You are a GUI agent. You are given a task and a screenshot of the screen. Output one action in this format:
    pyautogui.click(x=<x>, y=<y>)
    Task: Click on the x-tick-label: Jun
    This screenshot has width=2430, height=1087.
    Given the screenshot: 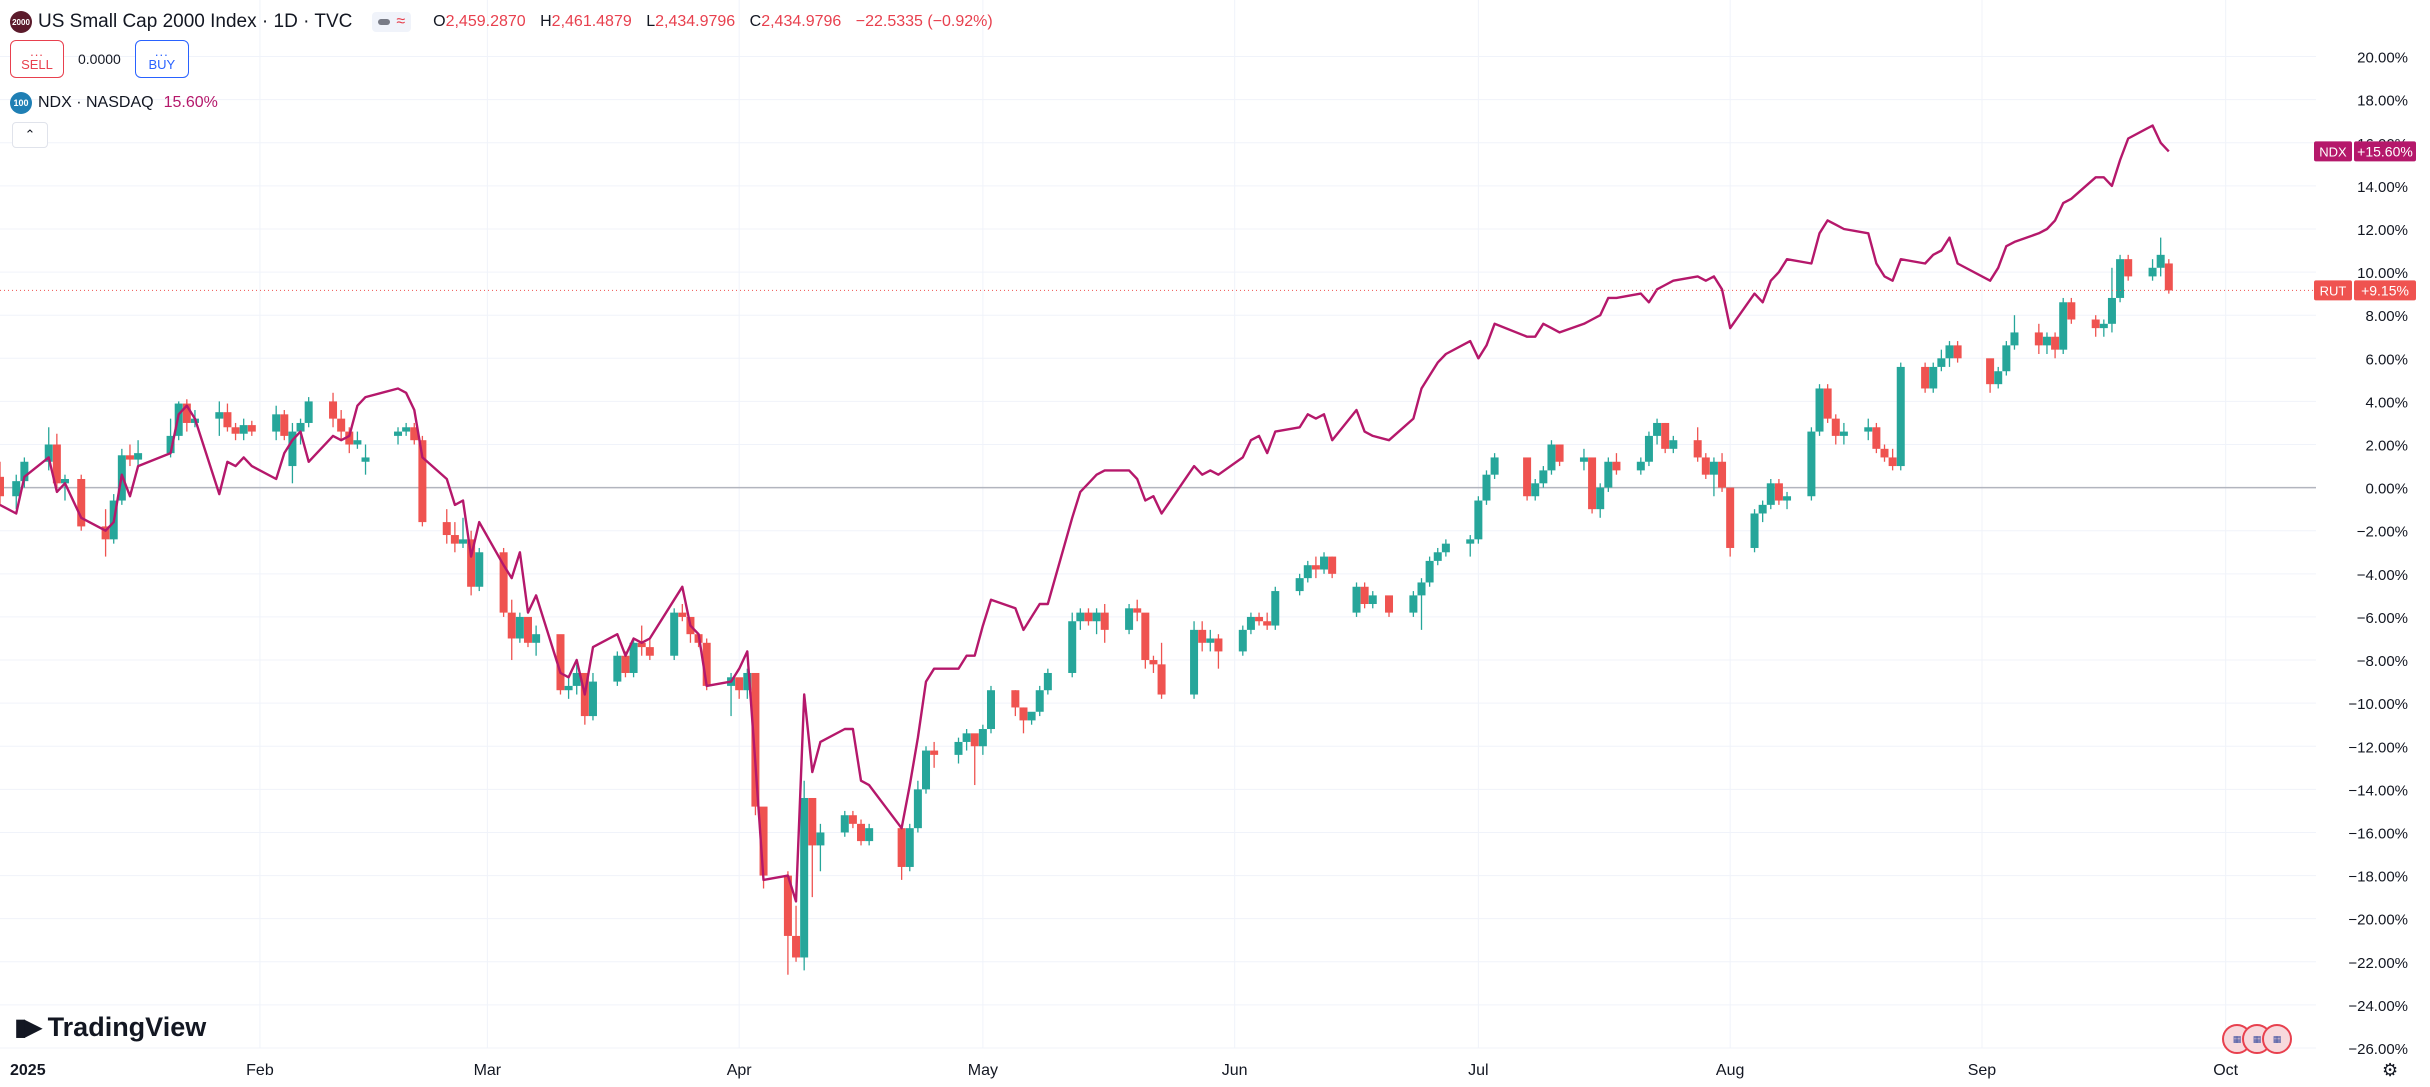 What is the action you would take?
    pyautogui.click(x=1235, y=1070)
    